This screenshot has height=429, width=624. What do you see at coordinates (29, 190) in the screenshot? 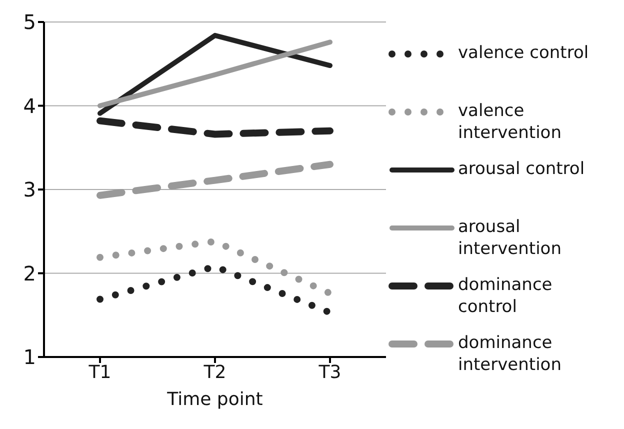
I see `y-tick-label: 3` at bounding box center [29, 190].